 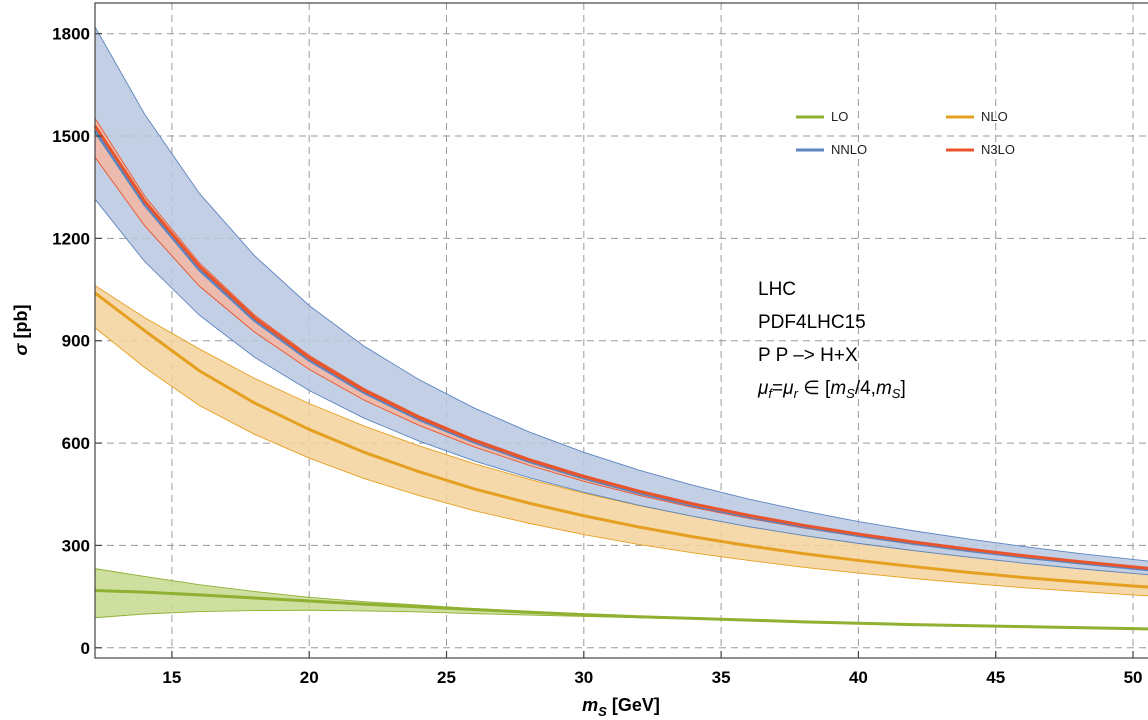 What do you see at coordinates (71, 238) in the screenshot?
I see `y-tick-label: 1200` at bounding box center [71, 238].